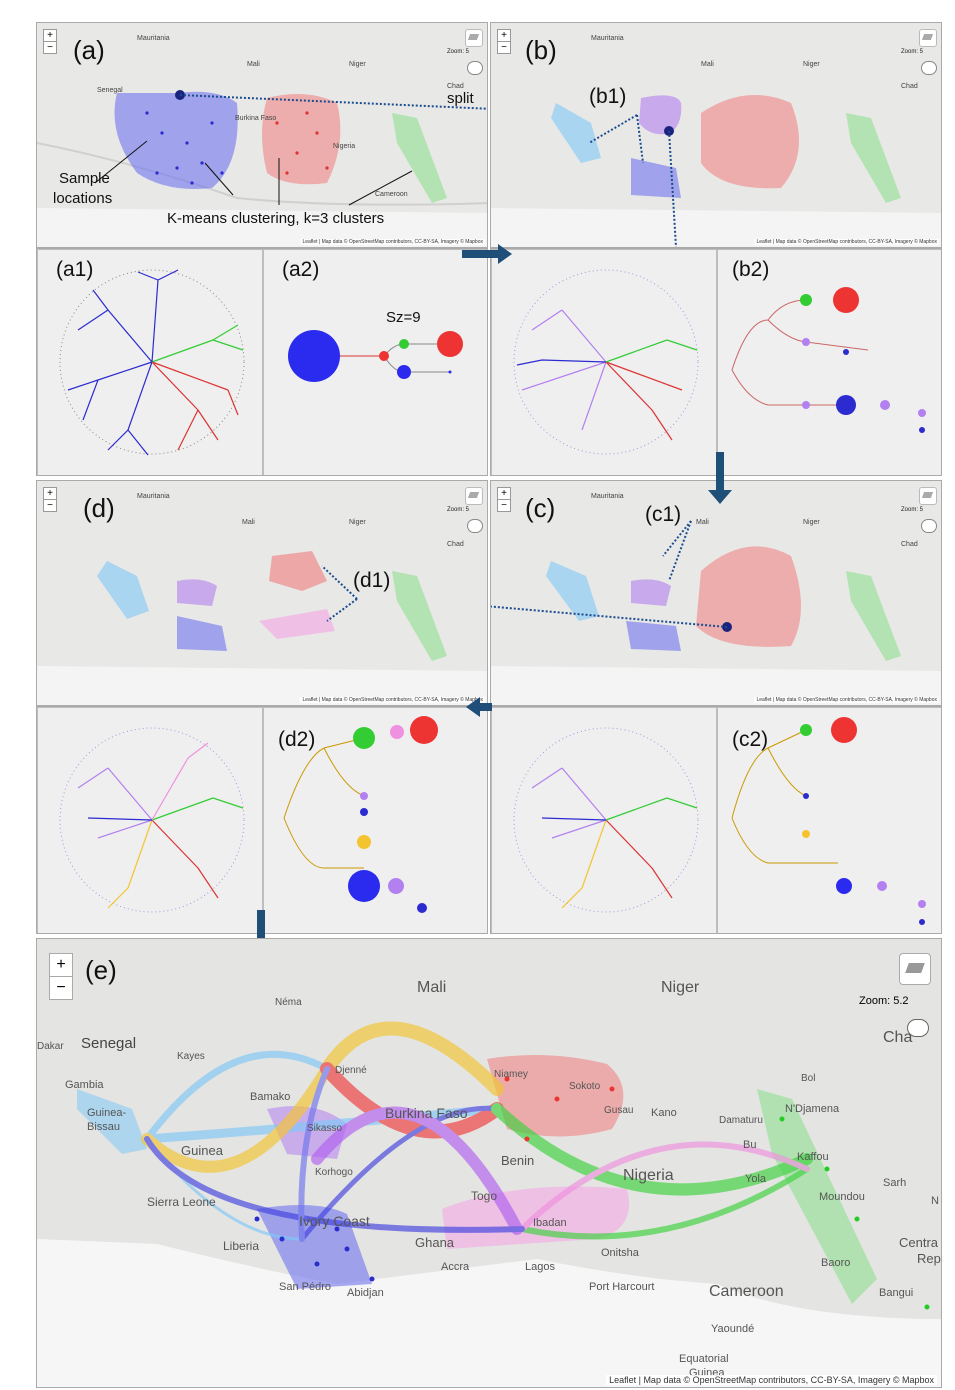 The height and width of the screenshot is (1390, 955). I want to click on panel-b2-label: (b2), so click(751, 269).